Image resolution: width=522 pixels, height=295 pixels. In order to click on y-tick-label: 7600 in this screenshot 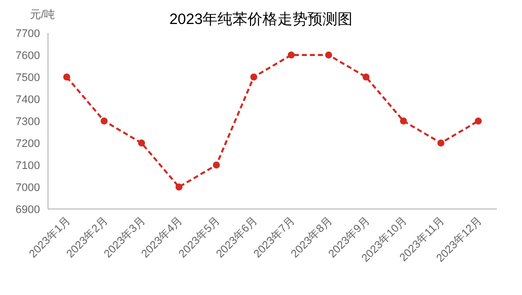, I will do `click(28, 56)`.